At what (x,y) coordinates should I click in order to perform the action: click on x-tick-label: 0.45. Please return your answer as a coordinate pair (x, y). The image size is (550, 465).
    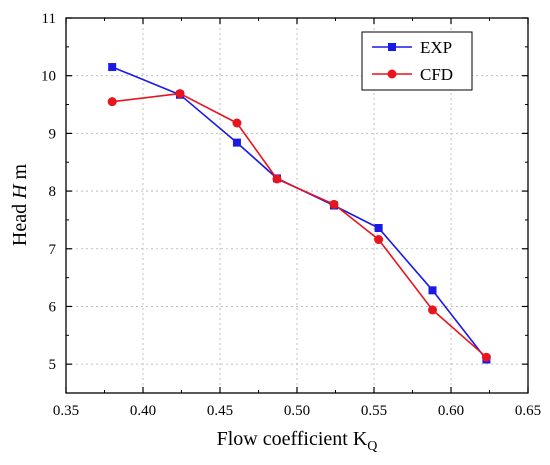
    Looking at the image, I should click on (220, 411).